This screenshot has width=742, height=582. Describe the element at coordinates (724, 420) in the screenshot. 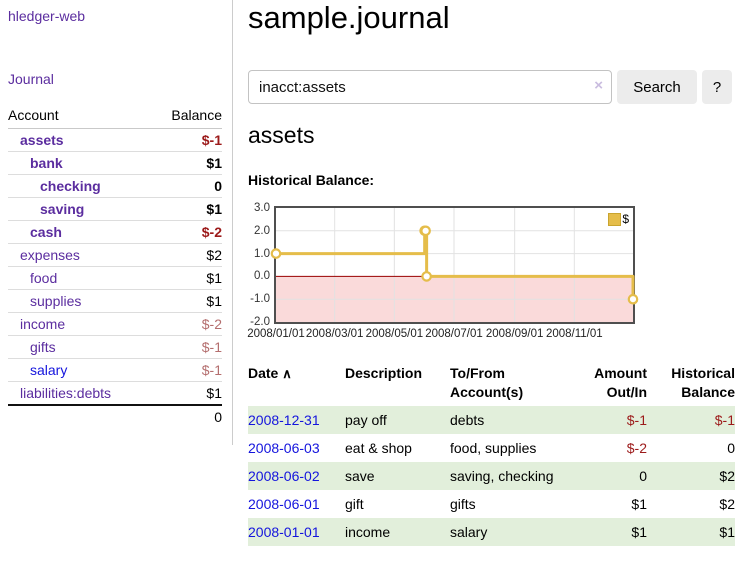

I see `register-cell-balance: $-1` at that location.